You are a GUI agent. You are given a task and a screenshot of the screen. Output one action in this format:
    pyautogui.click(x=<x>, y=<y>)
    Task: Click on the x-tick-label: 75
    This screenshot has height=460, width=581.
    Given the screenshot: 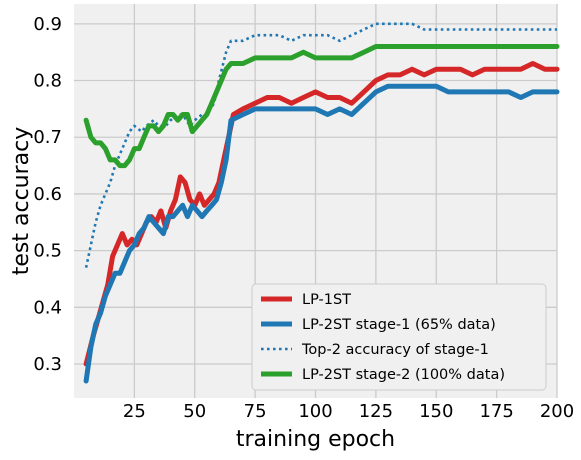 What is the action you would take?
    pyautogui.click(x=255, y=411)
    